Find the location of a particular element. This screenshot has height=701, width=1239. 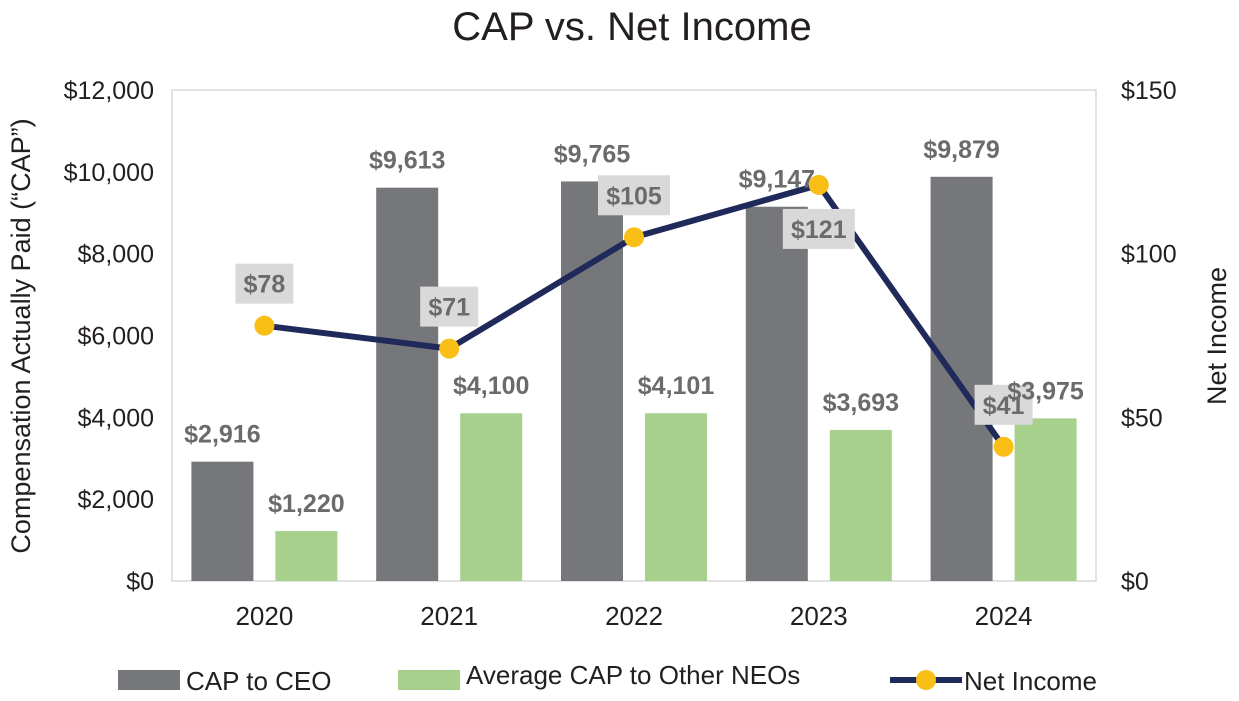

neo-cap-data-label: $4,100 is located at coordinates (491, 386).